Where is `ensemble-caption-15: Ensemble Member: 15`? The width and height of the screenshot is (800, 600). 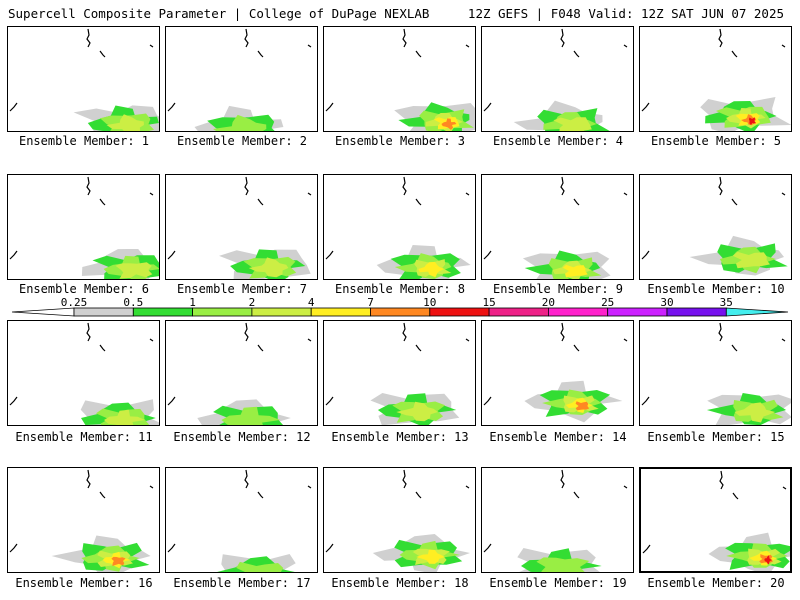 ensemble-caption-15: Ensemble Member: 15 is located at coordinates (716, 437).